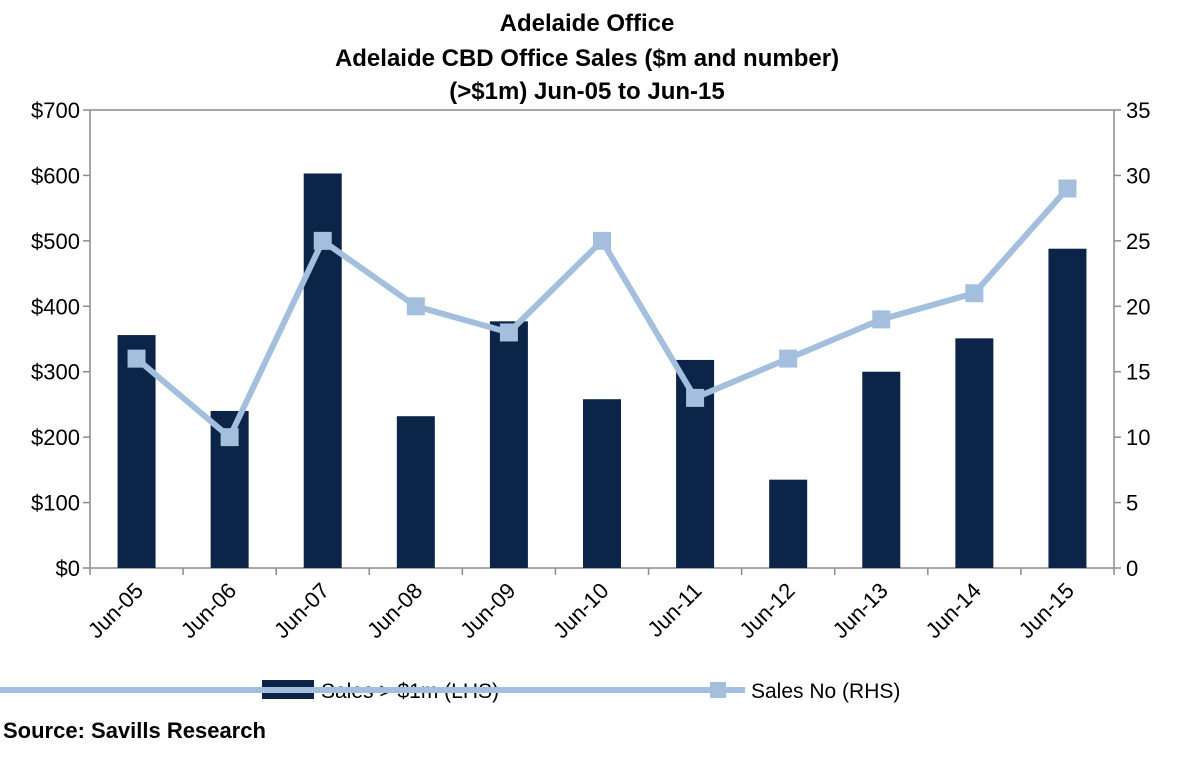 The height and width of the screenshot is (772, 1204). I want to click on left-axis-tick-label: $300, so click(55, 372).